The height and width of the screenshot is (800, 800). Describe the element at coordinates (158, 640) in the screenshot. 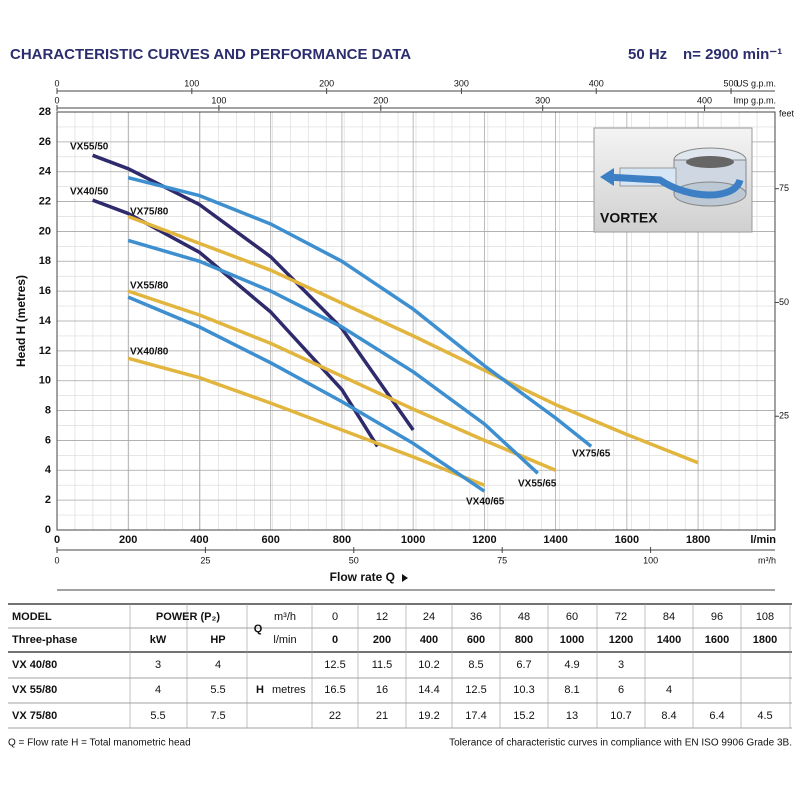

I see `table-text: kW` at that location.